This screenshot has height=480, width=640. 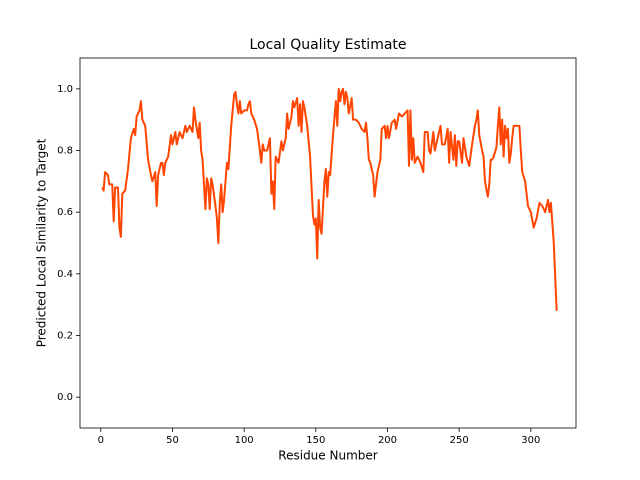 What do you see at coordinates (387, 440) in the screenshot?
I see `x-tick-label: 200` at bounding box center [387, 440].